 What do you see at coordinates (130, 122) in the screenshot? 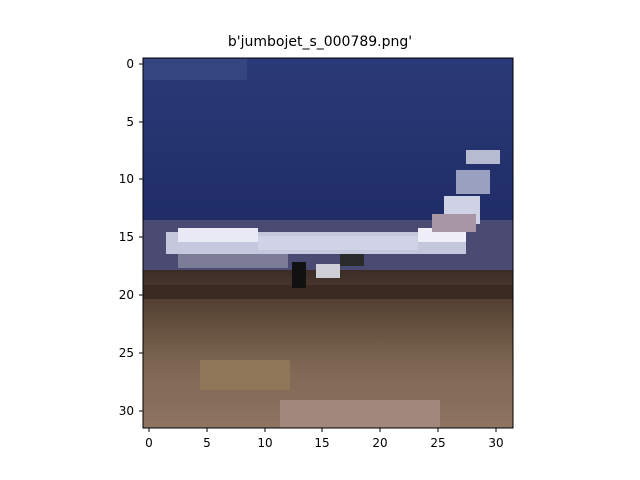
I see `y-tick-label: 5` at bounding box center [130, 122].